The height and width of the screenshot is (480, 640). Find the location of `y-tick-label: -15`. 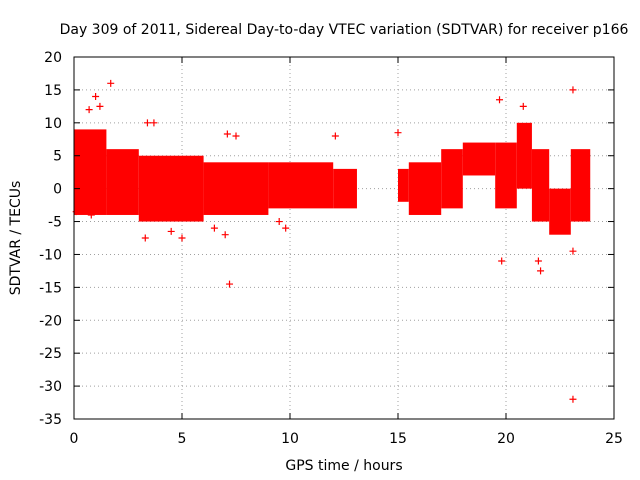

y-tick-label: -15 is located at coordinates (50, 288).